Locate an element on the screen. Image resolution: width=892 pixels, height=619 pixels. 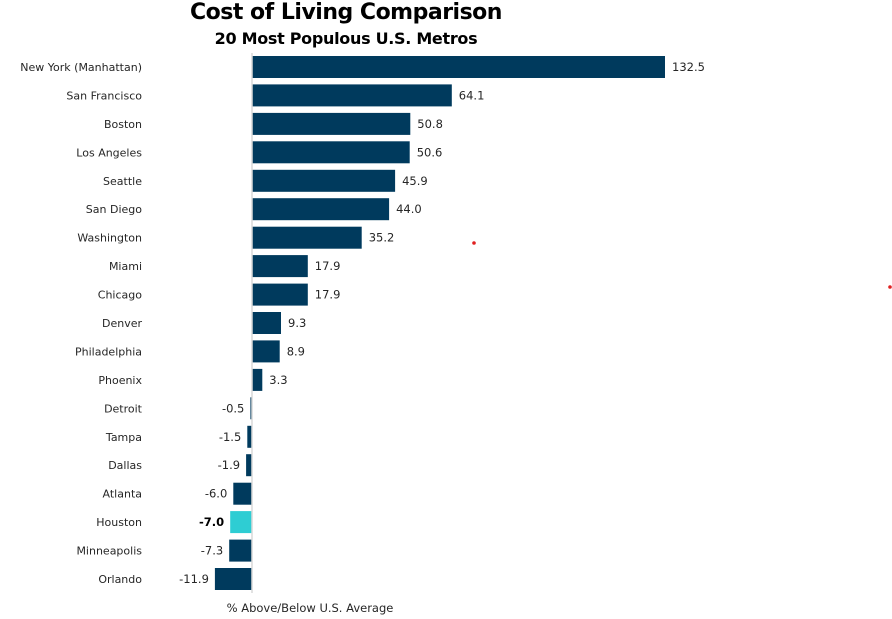
category-label: Houston is located at coordinates (119, 522).